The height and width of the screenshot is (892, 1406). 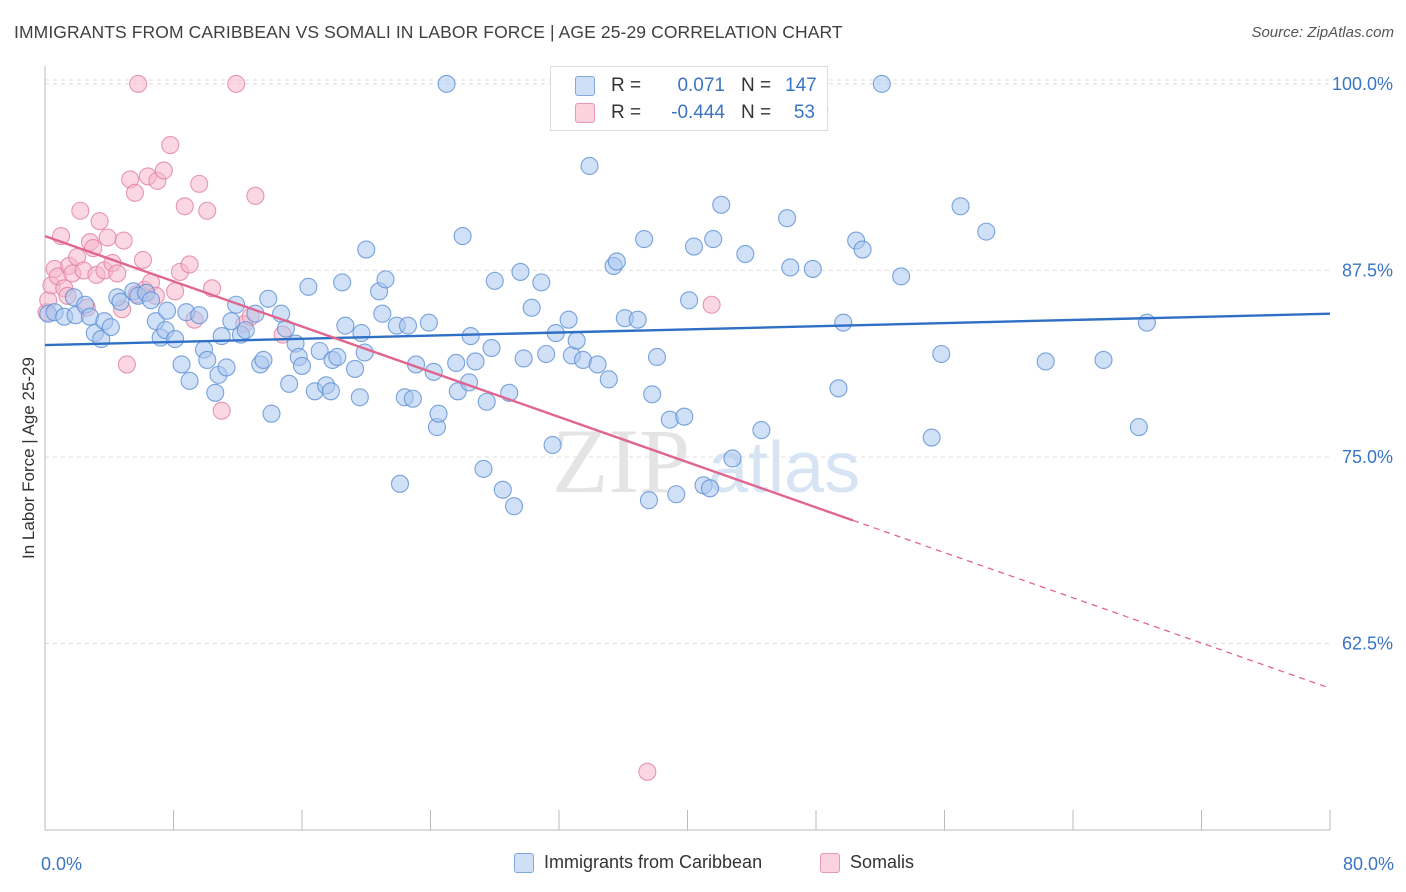 I want to click on series-label: Somalis, so click(x=882, y=862).